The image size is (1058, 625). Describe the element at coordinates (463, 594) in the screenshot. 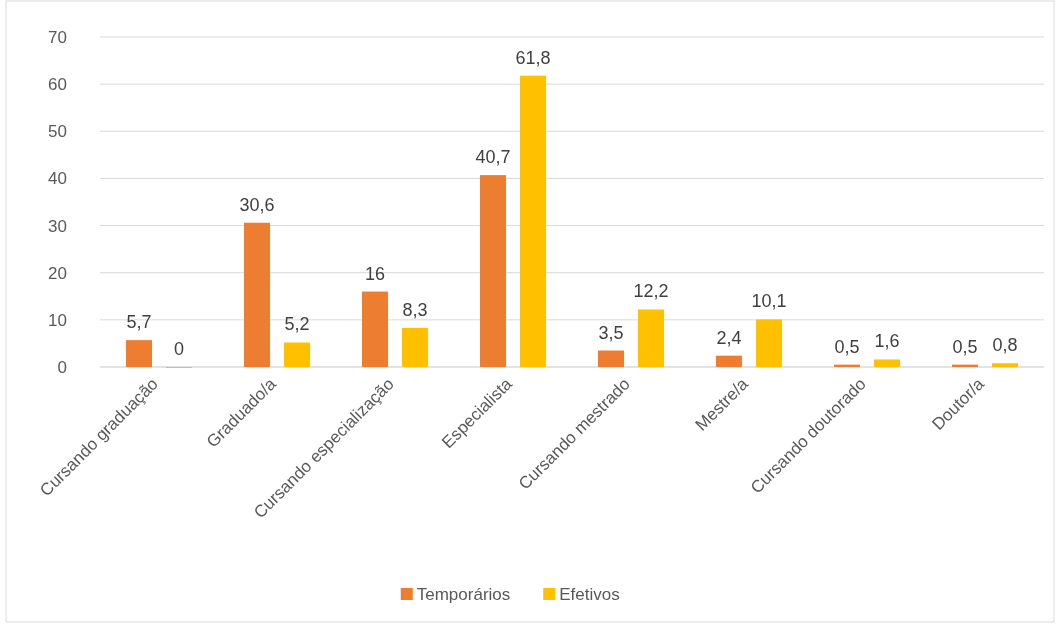

I see `legend-label: Temporários` at that location.